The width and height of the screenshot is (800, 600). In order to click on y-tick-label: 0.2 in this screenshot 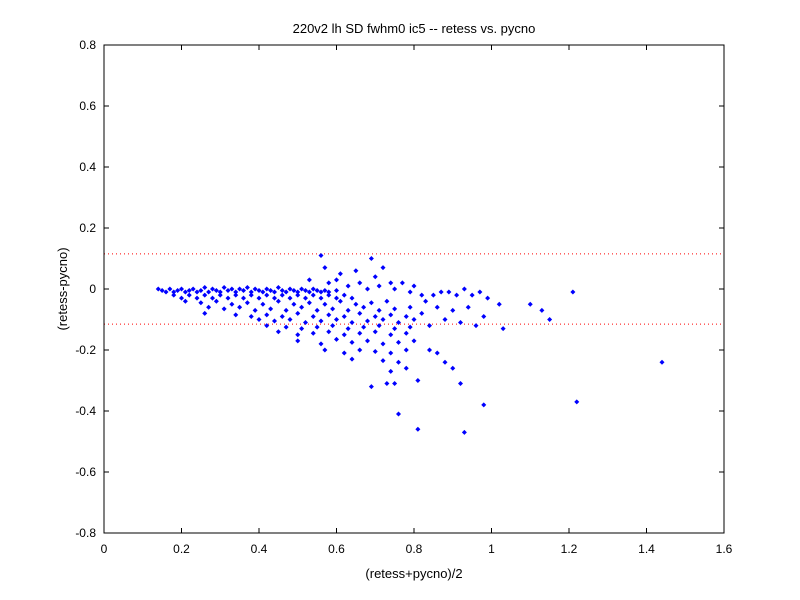, I will do `click(87, 228)`.